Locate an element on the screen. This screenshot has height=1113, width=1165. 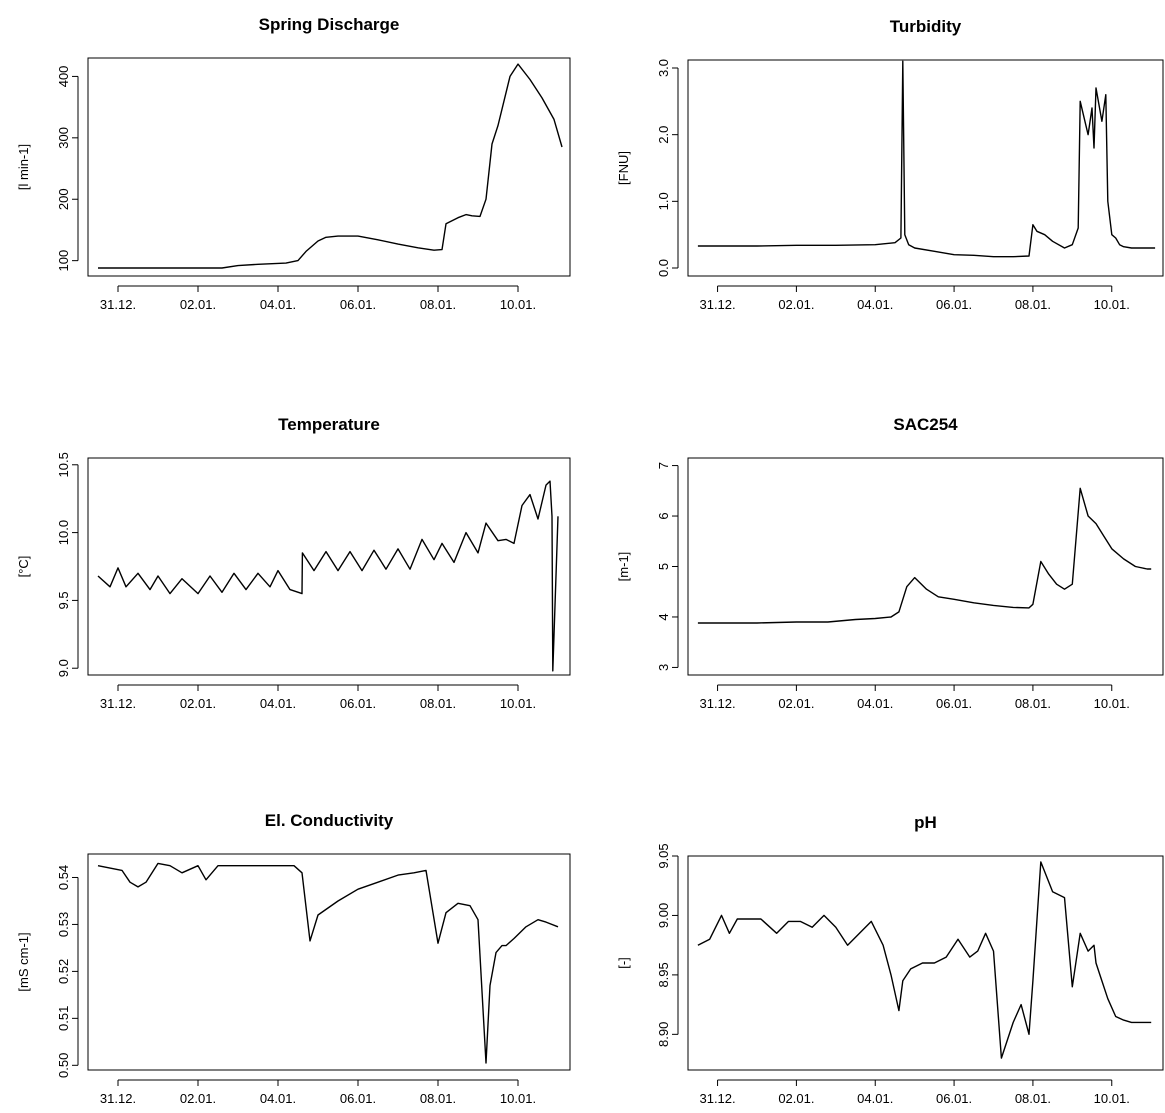
y-tick-label: 0.51 is located at coordinates (63, 1018).